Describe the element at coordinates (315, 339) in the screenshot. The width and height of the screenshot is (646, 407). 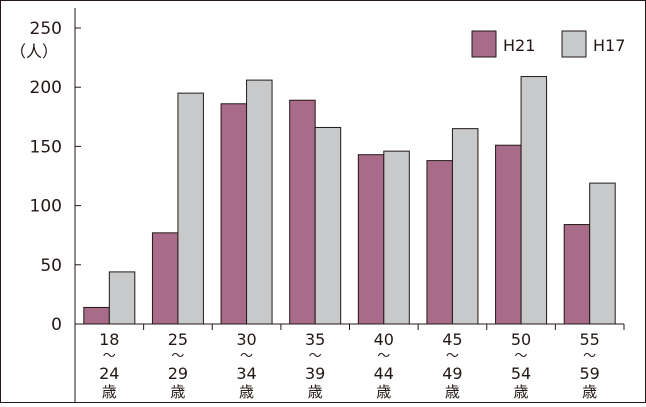
I see `category-from-35: 35` at that location.